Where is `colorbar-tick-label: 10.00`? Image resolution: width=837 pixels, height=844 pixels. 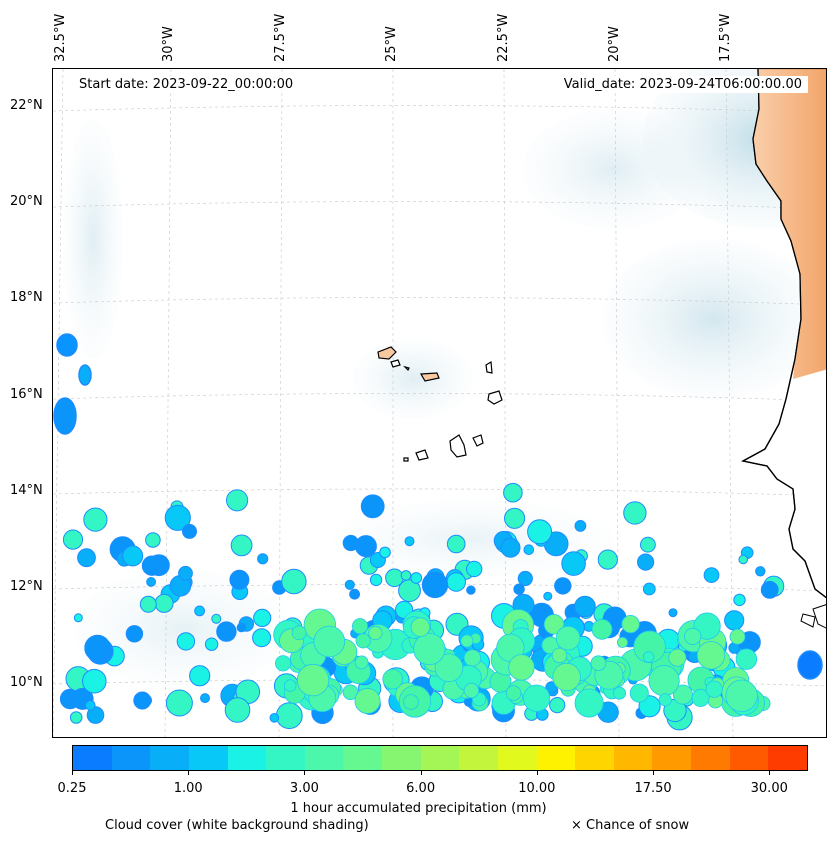 colorbar-tick-label: 10.00 is located at coordinates (537, 788).